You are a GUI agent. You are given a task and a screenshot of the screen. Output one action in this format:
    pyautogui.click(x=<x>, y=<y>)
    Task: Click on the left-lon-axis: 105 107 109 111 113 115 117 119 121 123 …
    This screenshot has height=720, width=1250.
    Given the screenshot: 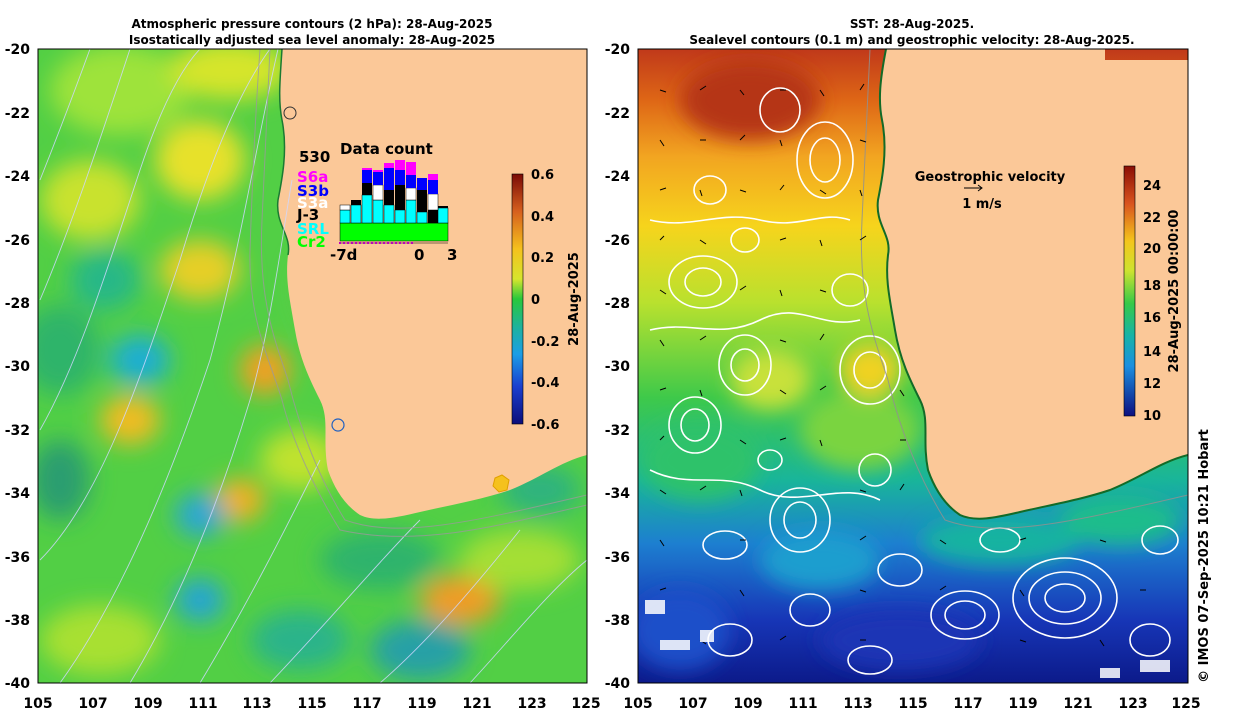 What is the action you would take?
    pyautogui.click(x=311, y=704)
    